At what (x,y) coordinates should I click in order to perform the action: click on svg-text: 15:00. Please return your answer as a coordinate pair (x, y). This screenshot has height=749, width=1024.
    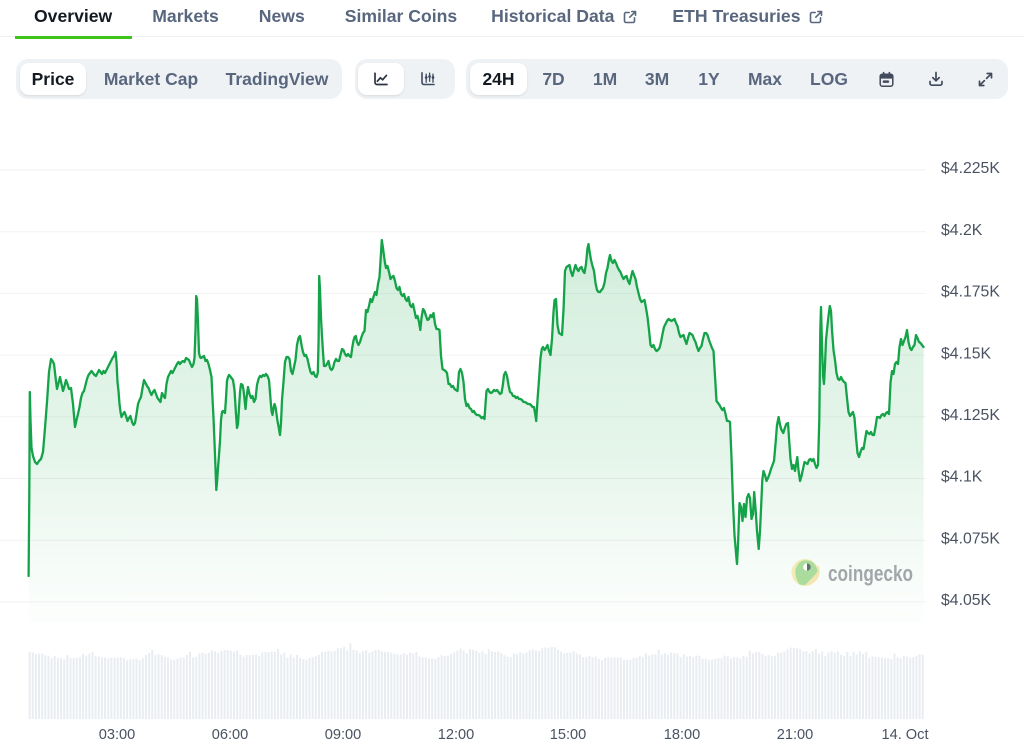
    Looking at the image, I should click on (568, 735).